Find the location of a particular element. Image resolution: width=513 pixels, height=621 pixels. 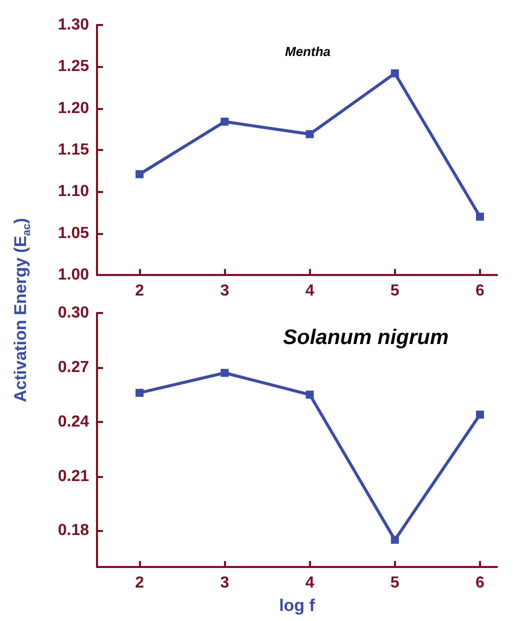

y-tick-label: 1.15 is located at coordinates (74, 150).